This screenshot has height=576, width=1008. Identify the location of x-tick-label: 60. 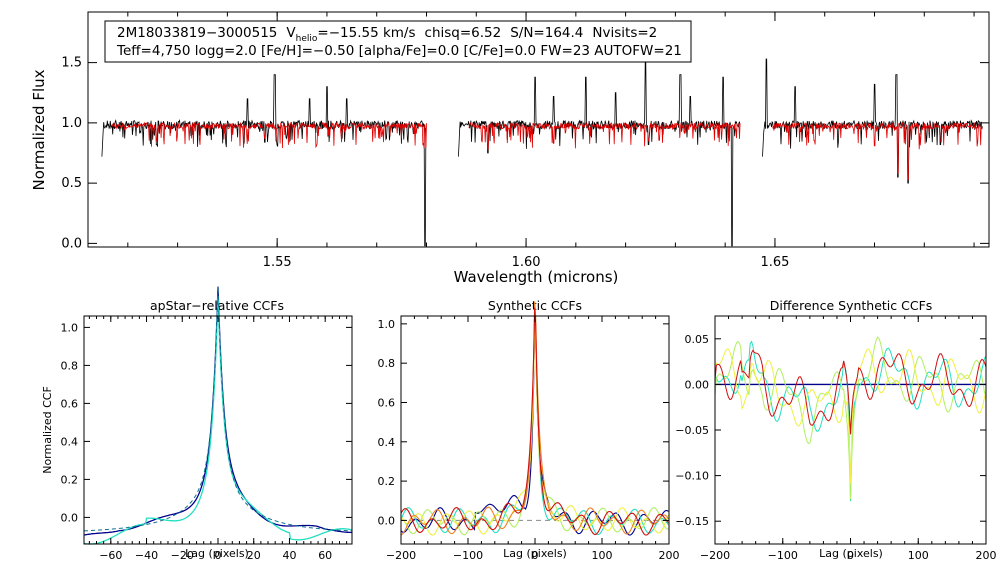
(325, 555).